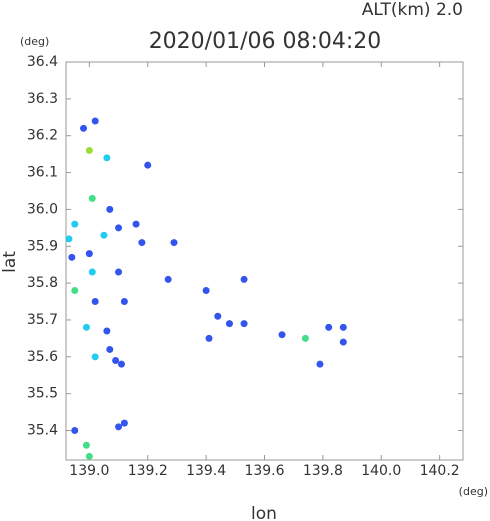  What do you see at coordinates (412, 10) in the screenshot?
I see `subtitle: ALT(km) 2.0` at bounding box center [412, 10].